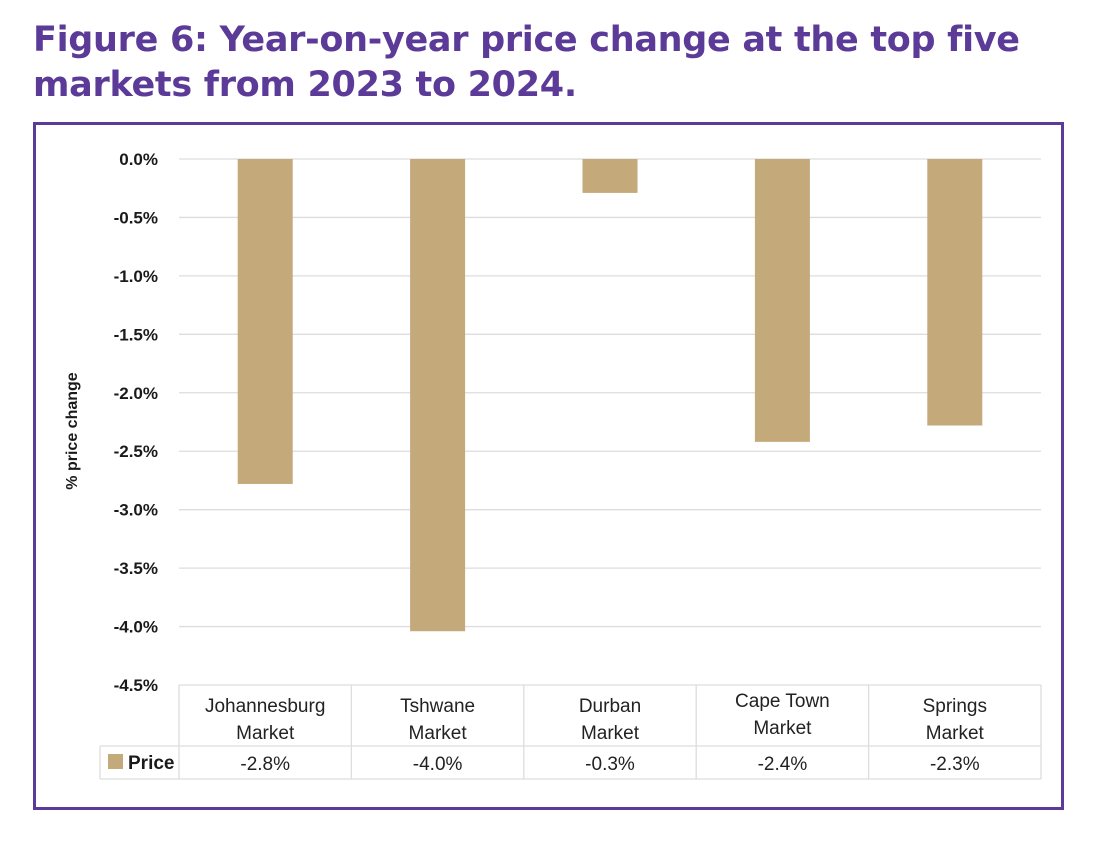 The width and height of the screenshot is (1100, 847). I want to click on y-tick-label: -3.0%, so click(136, 510).